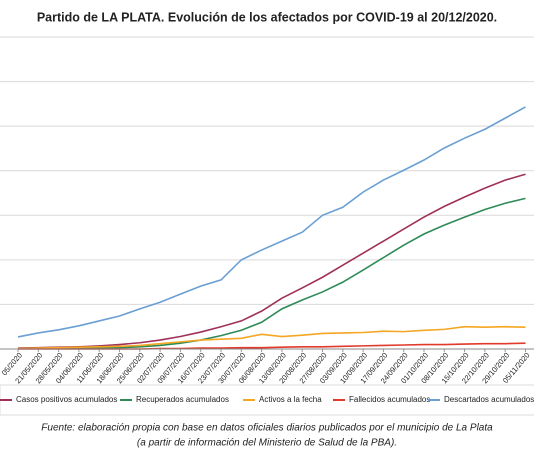 The image size is (534, 462). I want to click on legend-label: Activos a la fecha, so click(290, 399).